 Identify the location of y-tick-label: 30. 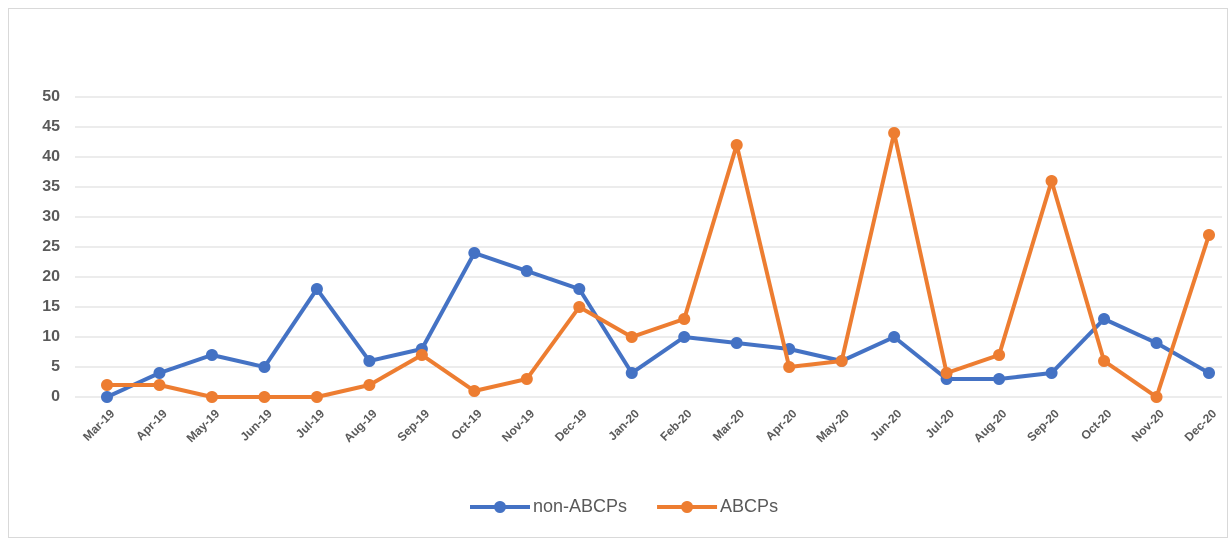
(51, 216).